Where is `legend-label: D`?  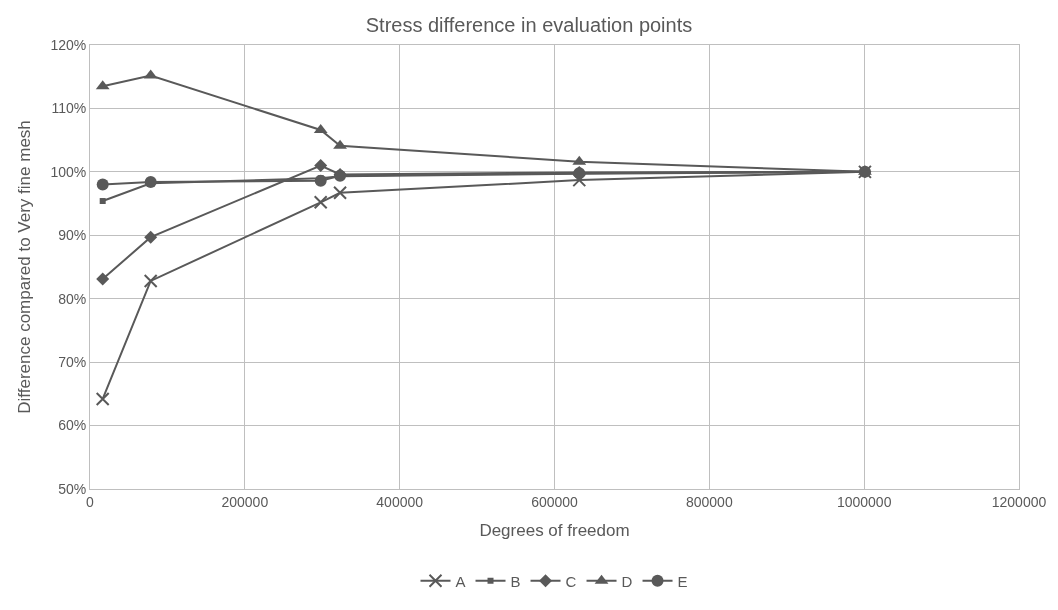
legend-label: D is located at coordinates (627, 581).